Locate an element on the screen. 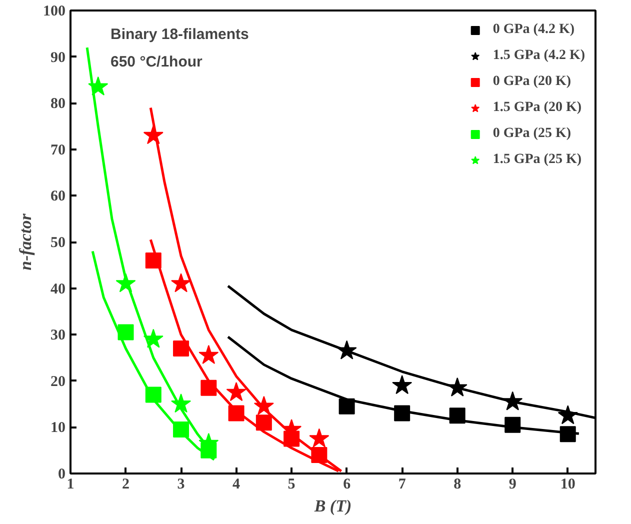 Image resolution: width=631 pixels, height=524 pixels. x-tick-label: 9 is located at coordinates (512, 484).